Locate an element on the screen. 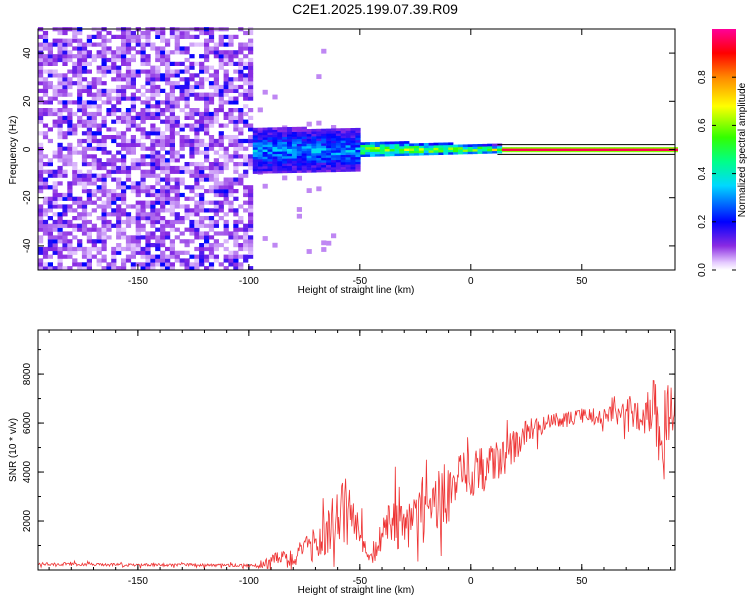 The height and width of the screenshot is (600, 750). figure-title: C2E1.2025.199.07.39.R09 is located at coordinates (375, 9).